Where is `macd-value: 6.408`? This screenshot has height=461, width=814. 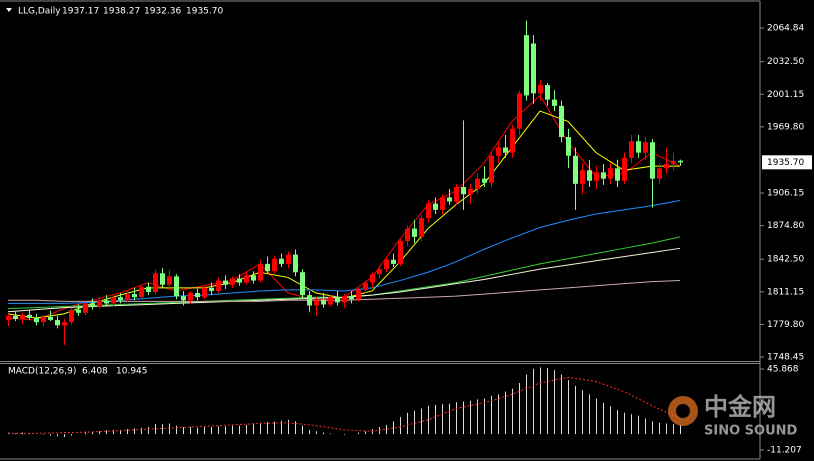 macd-value: 6.408 is located at coordinates (95, 372).